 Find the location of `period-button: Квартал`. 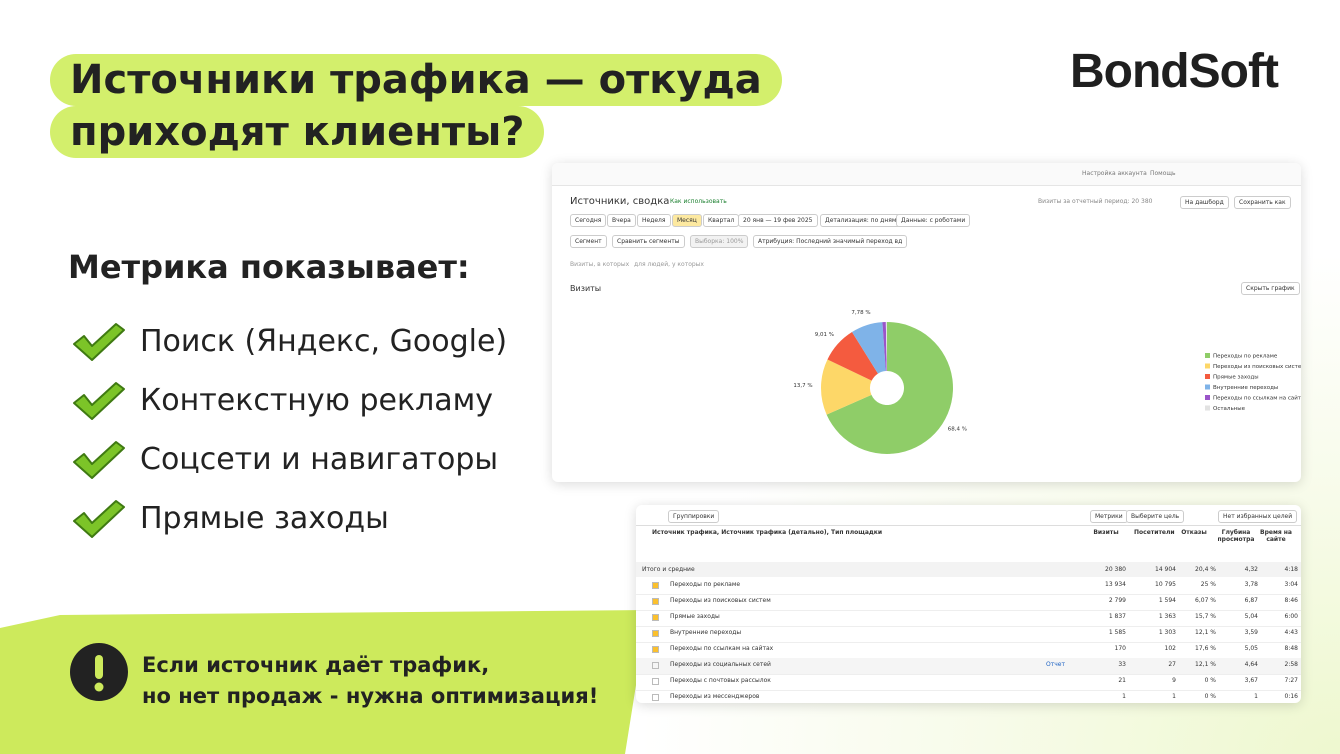

period-button: Квартал is located at coordinates (721, 220).